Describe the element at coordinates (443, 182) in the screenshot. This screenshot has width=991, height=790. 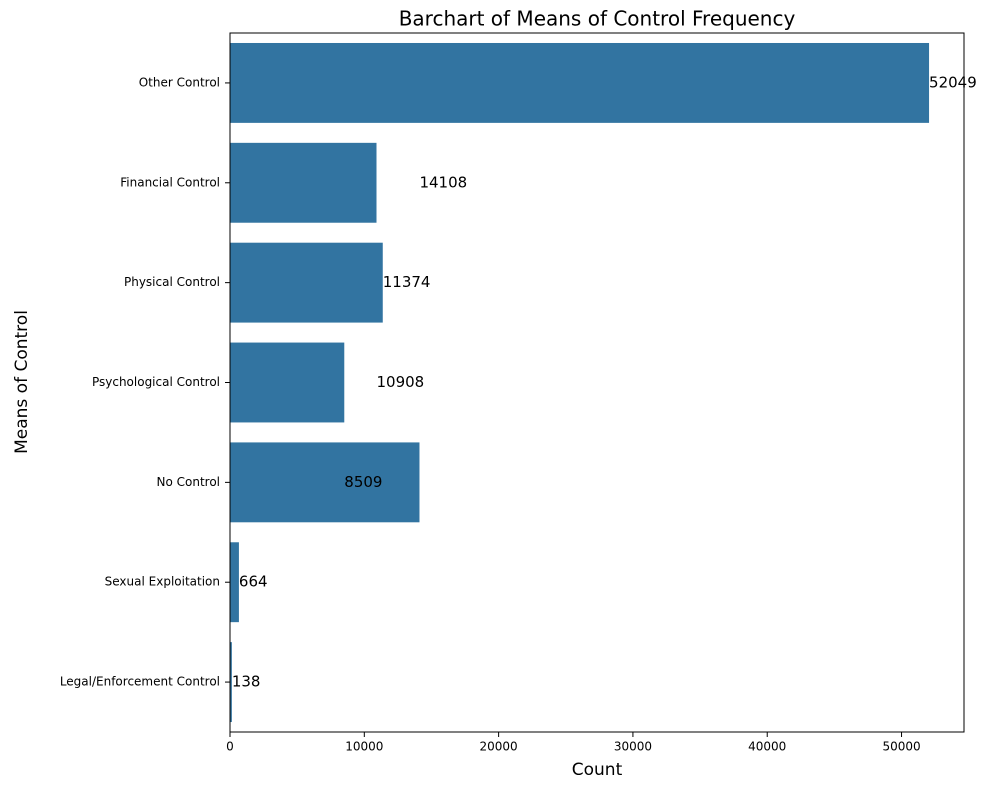
I see `bar-annotation: 14108` at that location.